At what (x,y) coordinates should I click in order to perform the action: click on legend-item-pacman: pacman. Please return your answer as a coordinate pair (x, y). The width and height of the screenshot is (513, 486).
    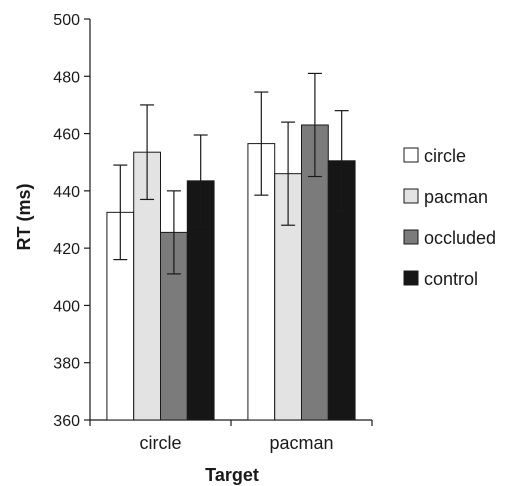
    Looking at the image, I should click on (445, 197).